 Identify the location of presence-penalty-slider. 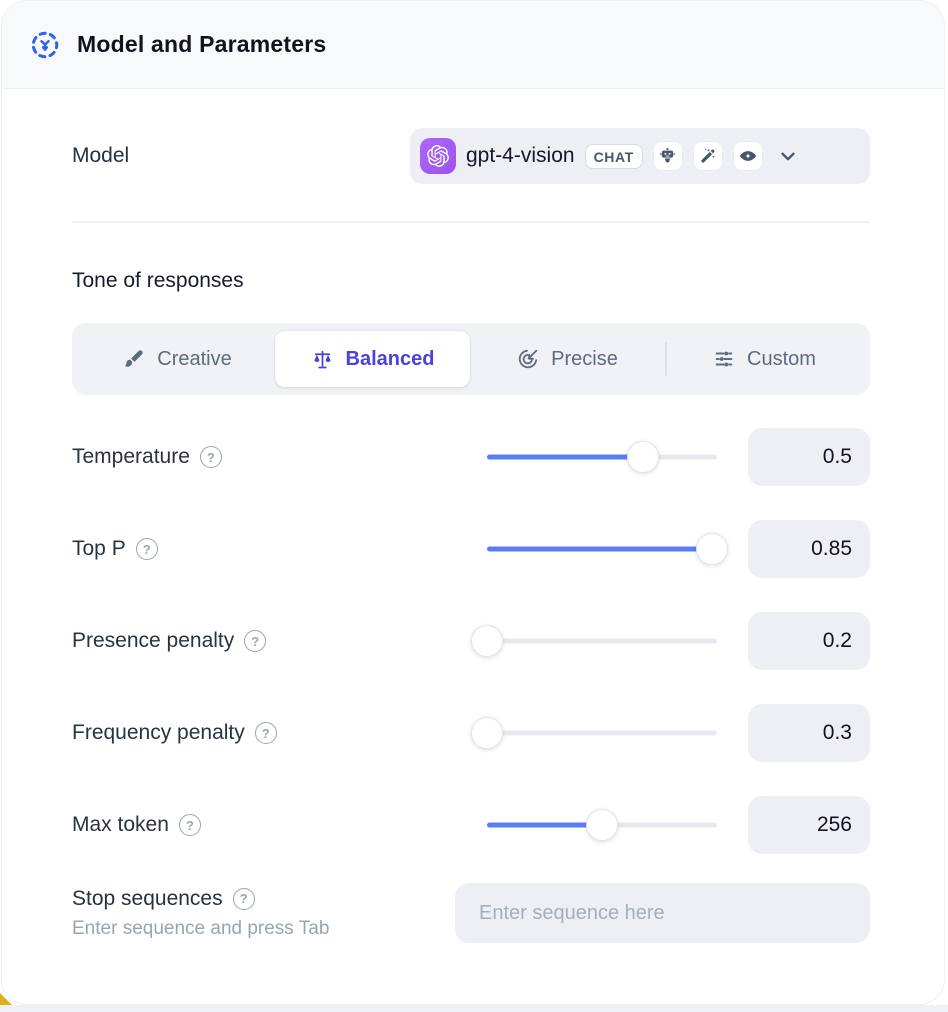
(594, 641).